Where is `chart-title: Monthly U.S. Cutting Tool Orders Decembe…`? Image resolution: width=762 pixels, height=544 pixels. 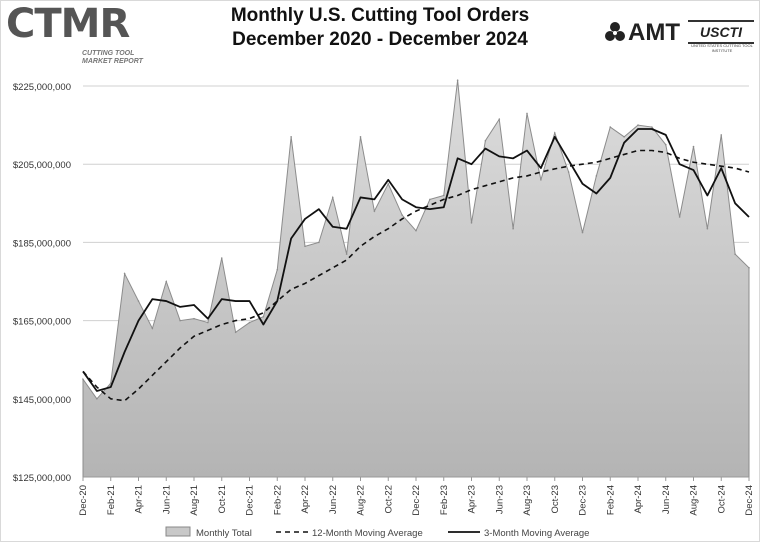
chart-title: Monthly U.S. Cutting Tool Orders Decembe… is located at coordinates (380, 28).